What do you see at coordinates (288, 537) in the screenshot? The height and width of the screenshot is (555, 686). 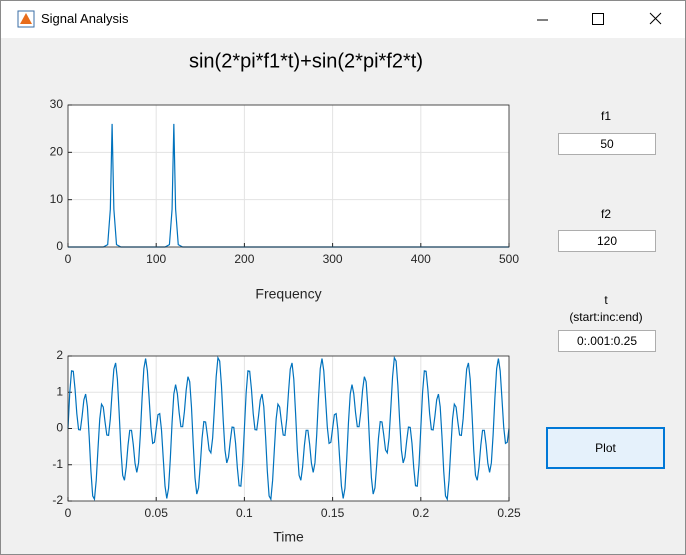 I see `x-axis-label: Time` at bounding box center [288, 537].